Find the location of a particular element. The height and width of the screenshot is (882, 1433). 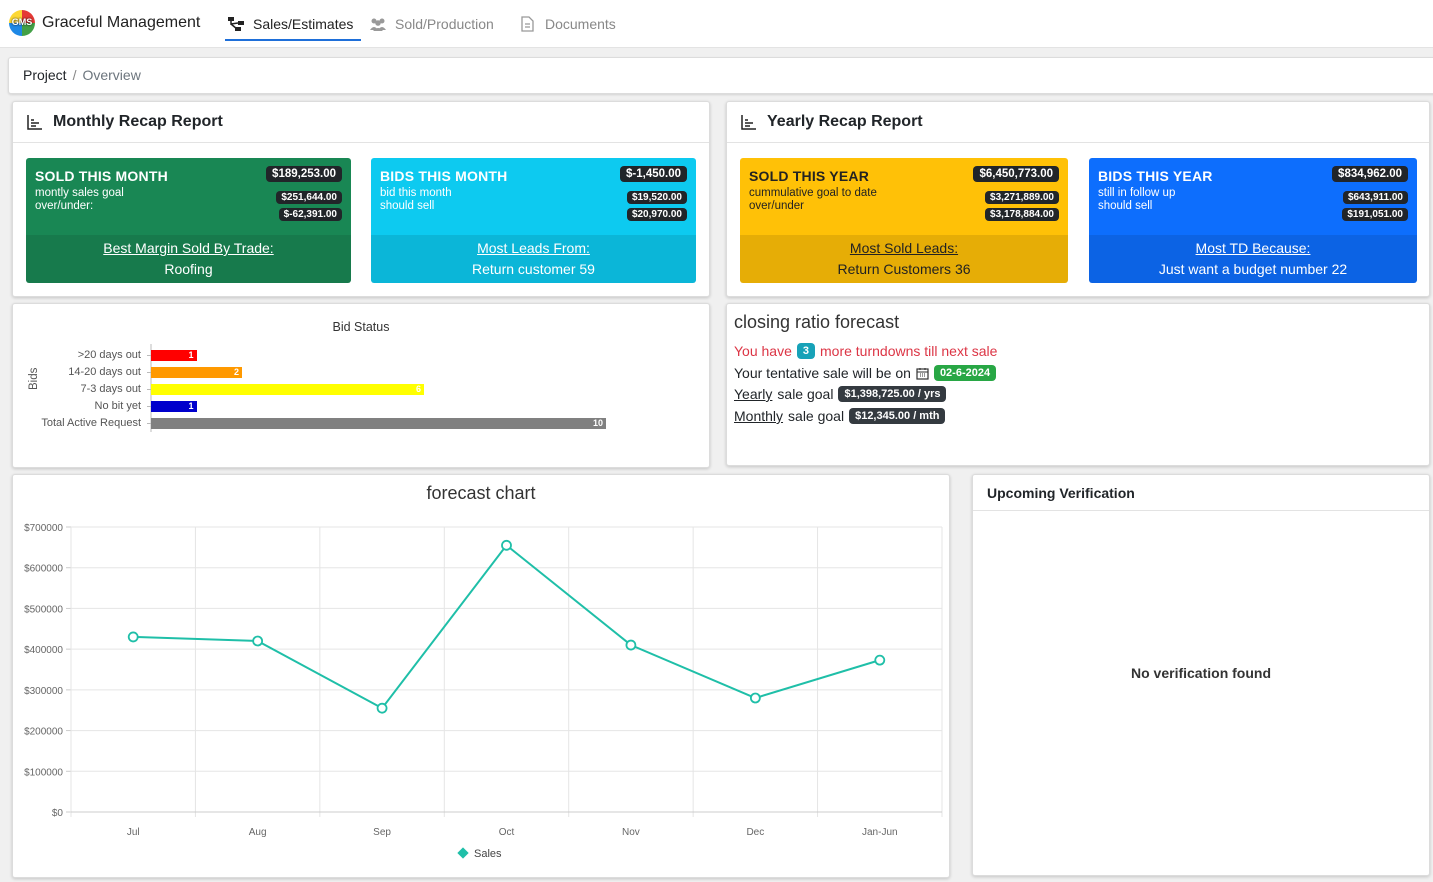

breadcrumb-bar: Project / Overview is located at coordinates (720, 75).